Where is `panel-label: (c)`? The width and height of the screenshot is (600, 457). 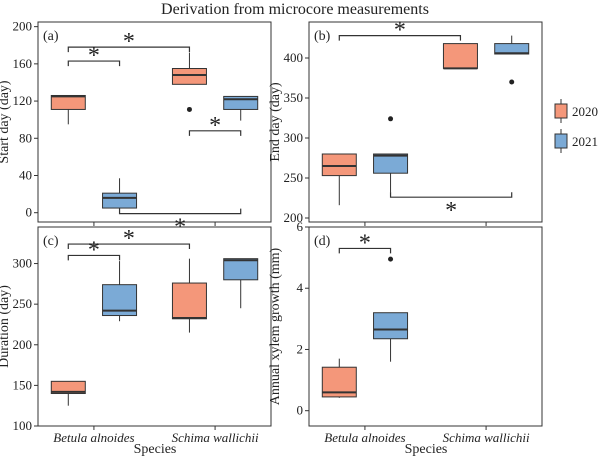
panel-label: (c) is located at coordinates (51, 241).